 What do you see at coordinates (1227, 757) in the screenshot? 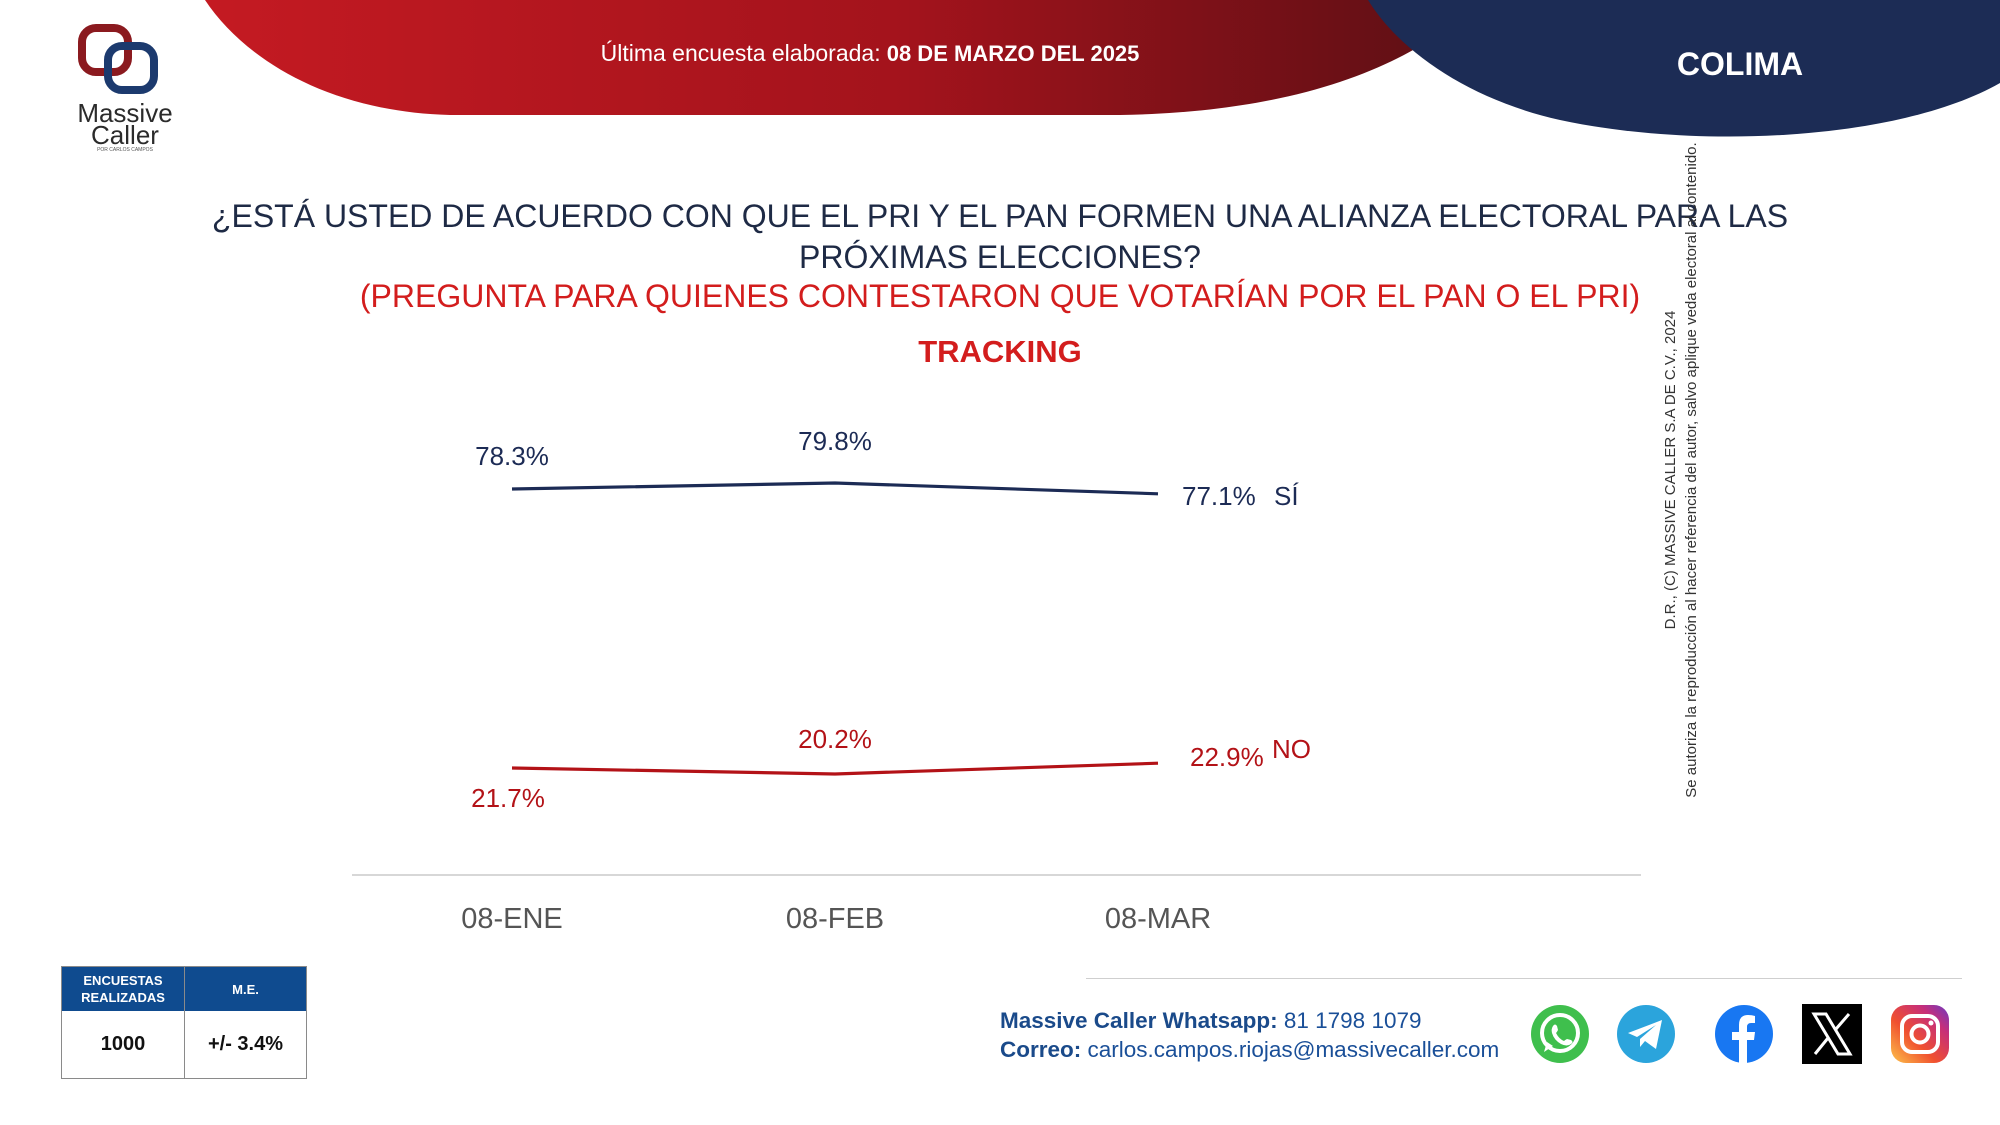
I see `data-label: 22.9%` at bounding box center [1227, 757].